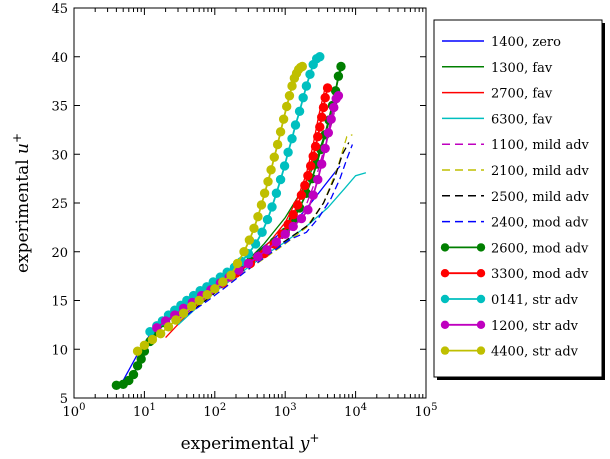  What do you see at coordinates (59, 204) in the screenshot?
I see `y-tick-label: 25` at bounding box center [59, 204].